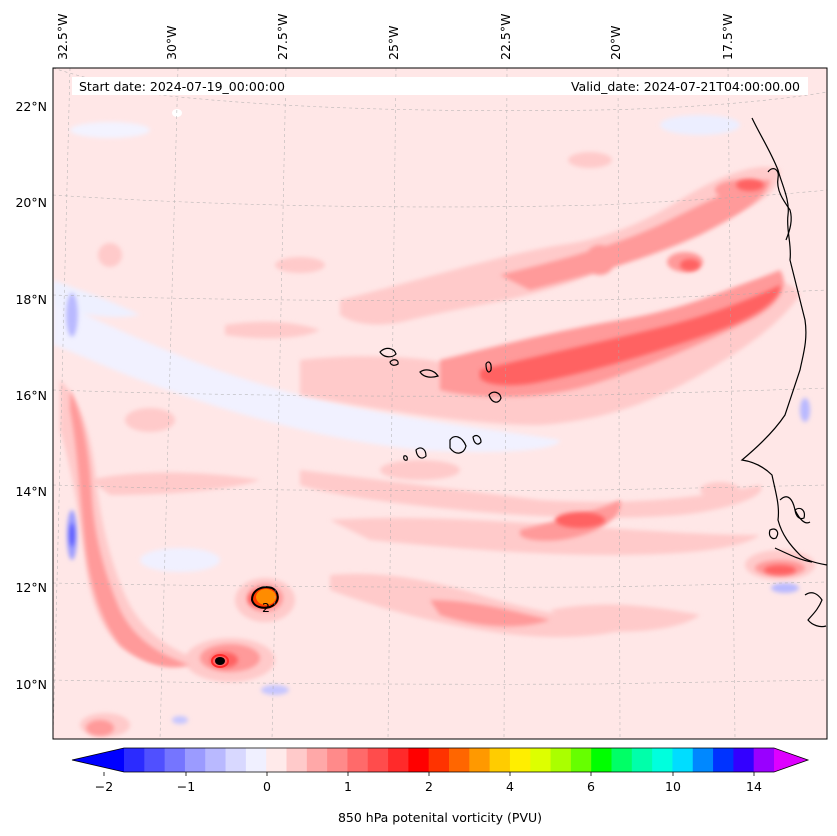 The width and height of the screenshot is (837, 836). I want to click on colorbar-ticks: −2 −1 0 1 2 4 6 10 14, so click(428, 786).